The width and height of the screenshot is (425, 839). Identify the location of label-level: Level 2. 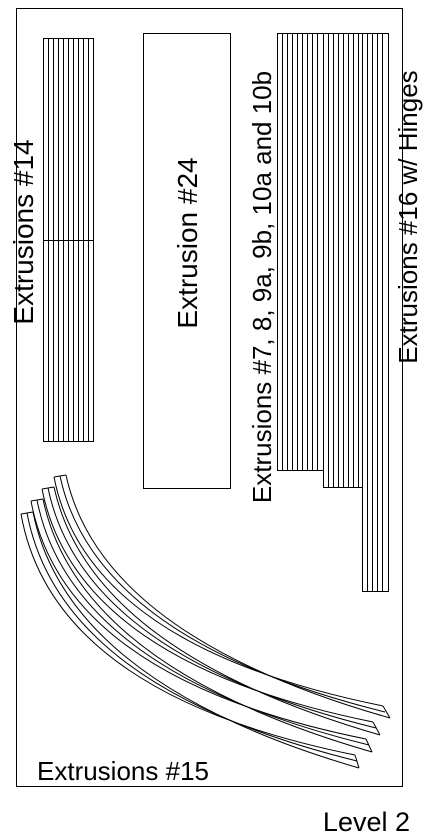
(366, 822).